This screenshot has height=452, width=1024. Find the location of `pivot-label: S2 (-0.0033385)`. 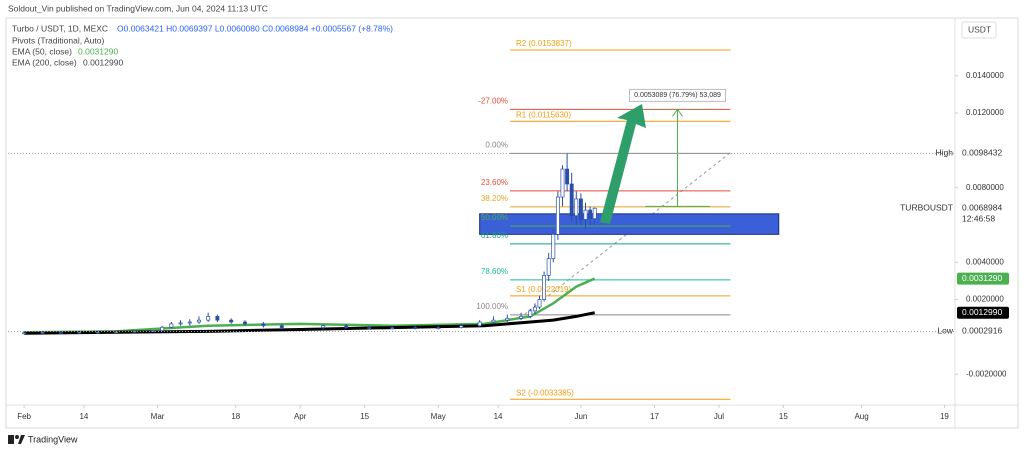

pivot-label: S2 (-0.0033385) is located at coordinates (545, 392).